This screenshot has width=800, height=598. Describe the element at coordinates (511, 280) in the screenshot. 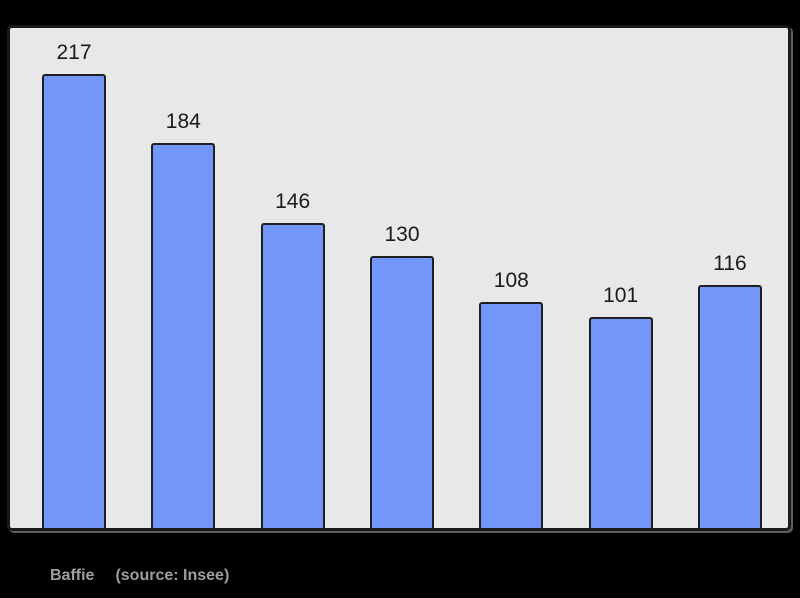

I see `bar-value-label: 108` at that location.